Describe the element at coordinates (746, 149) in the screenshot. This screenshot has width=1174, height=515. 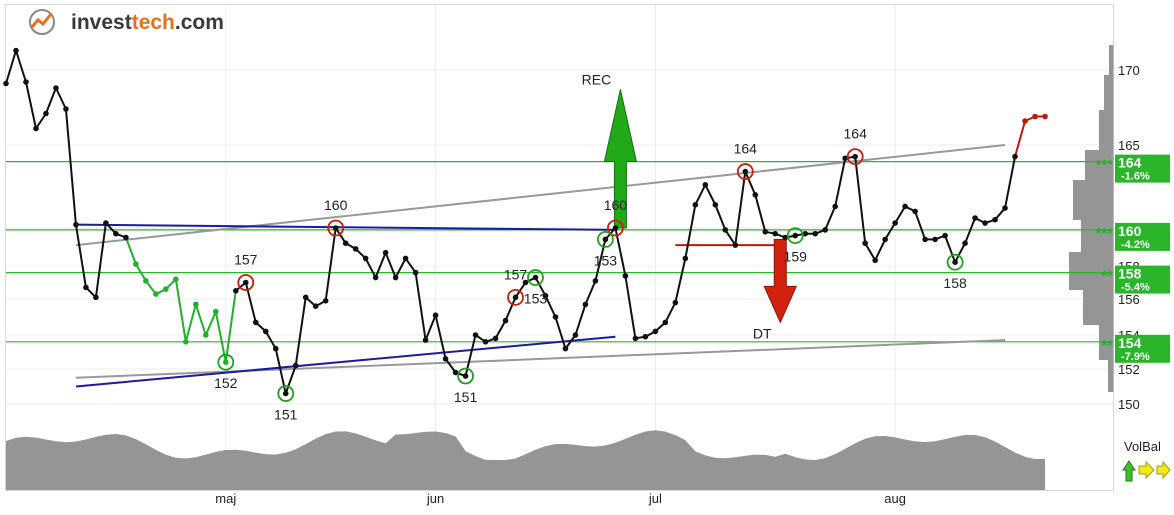
I see `annotation-label-4: 164` at that location.